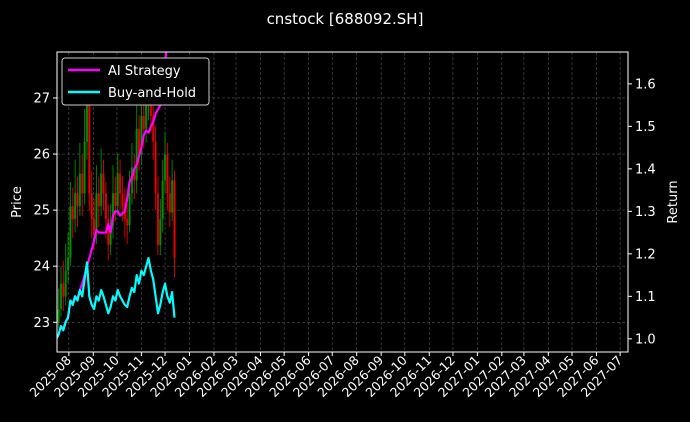 This screenshot has height=422, width=690. Describe the element at coordinates (645, 297) in the screenshot. I see `y-tick-label-right: 1.1` at that location.